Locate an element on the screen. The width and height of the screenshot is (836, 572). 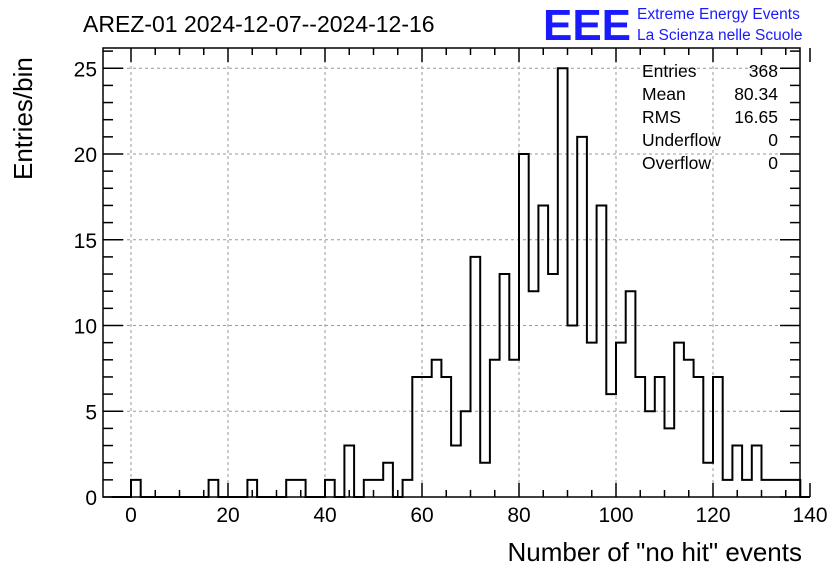
x-tick-label: 140 is located at coordinates (809, 515).